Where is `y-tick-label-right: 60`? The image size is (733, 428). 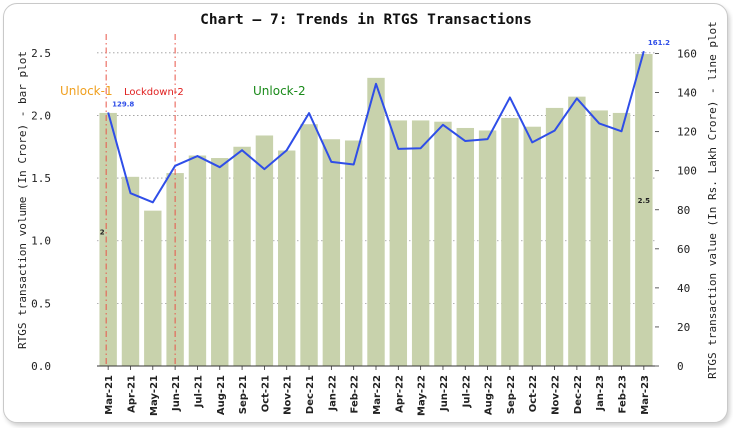 y-tick-label-right: 60 is located at coordinates (683, 249).